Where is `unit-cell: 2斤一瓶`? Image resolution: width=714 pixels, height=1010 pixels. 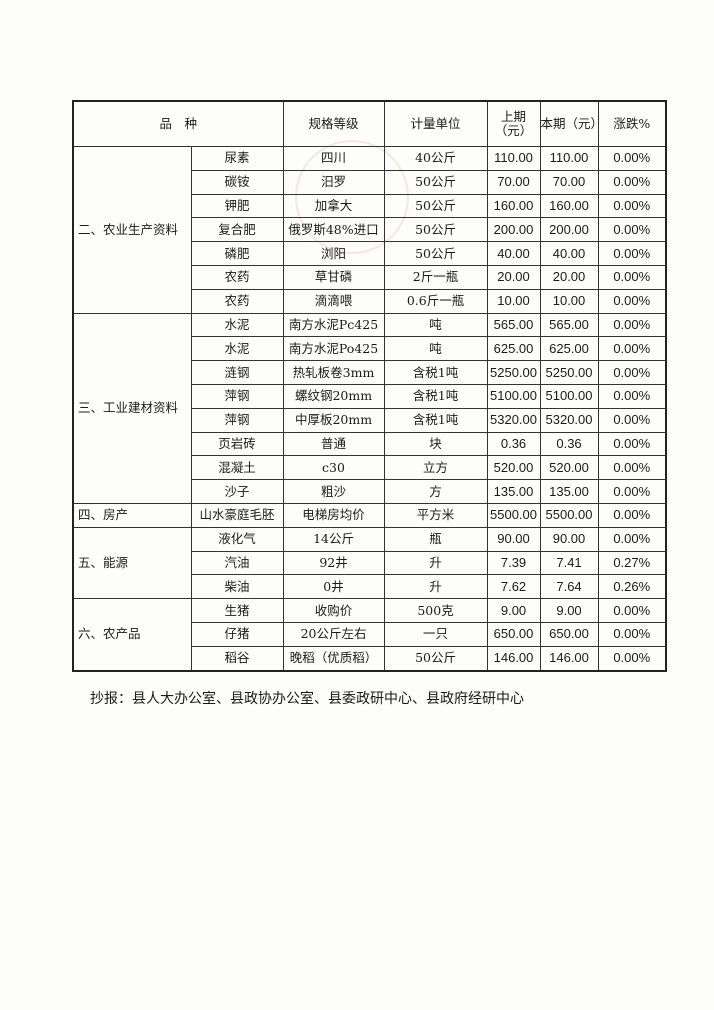 unit-cell: 2斤一瓶 is located at coordinates (435, 277).